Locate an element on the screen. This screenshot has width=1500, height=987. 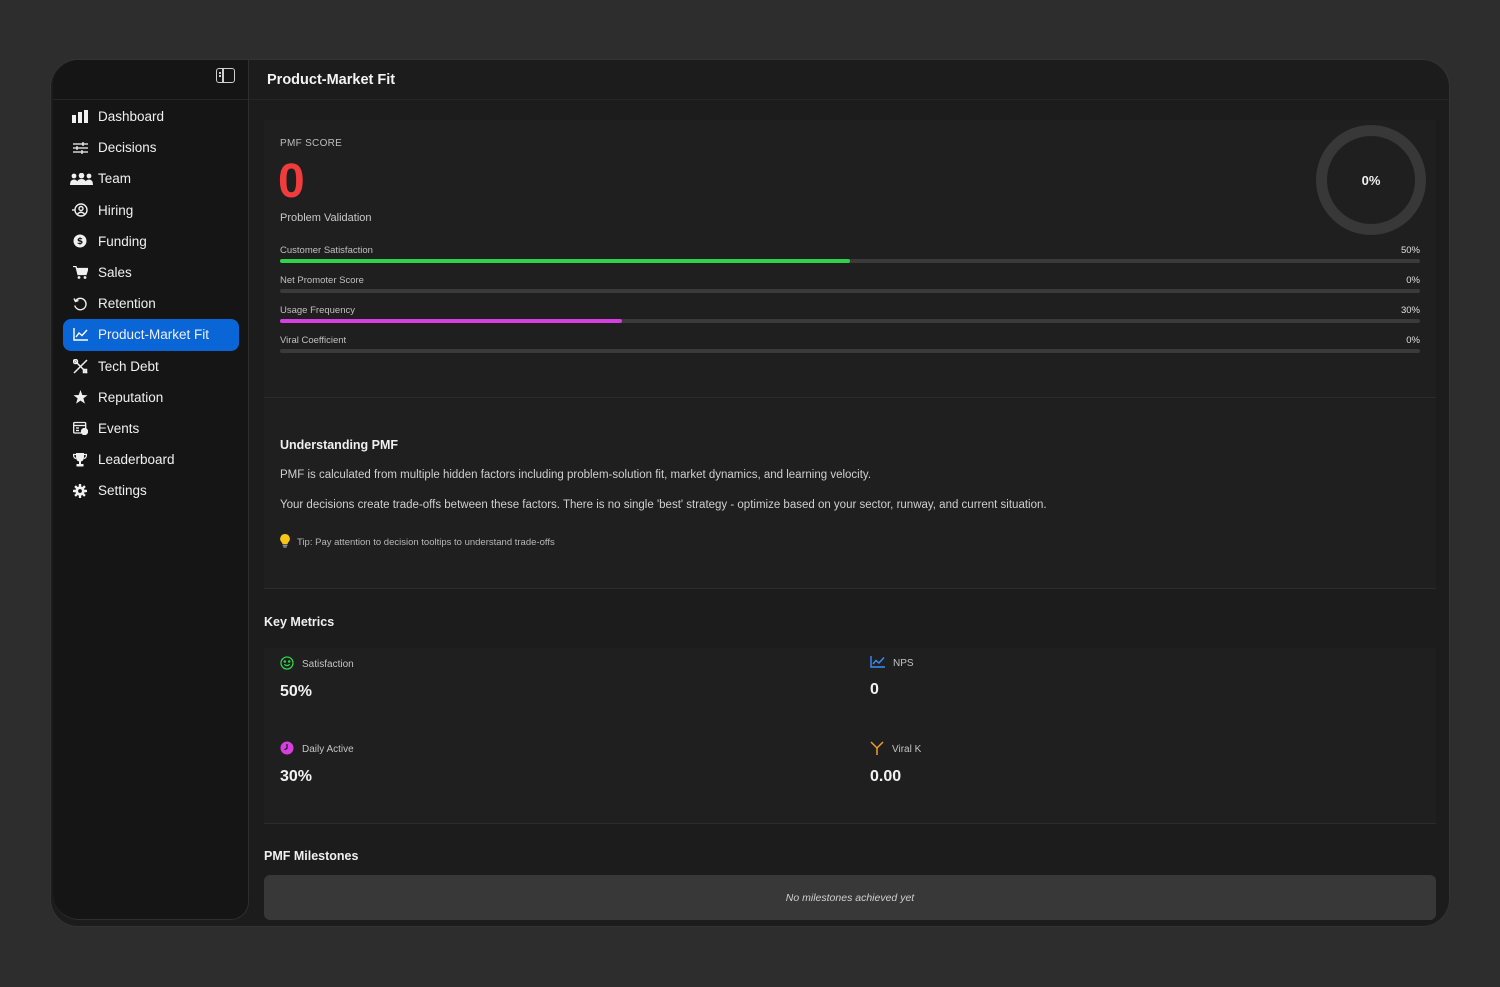
sidebar-item-label: Reputation is located at coordinates (131, 397).